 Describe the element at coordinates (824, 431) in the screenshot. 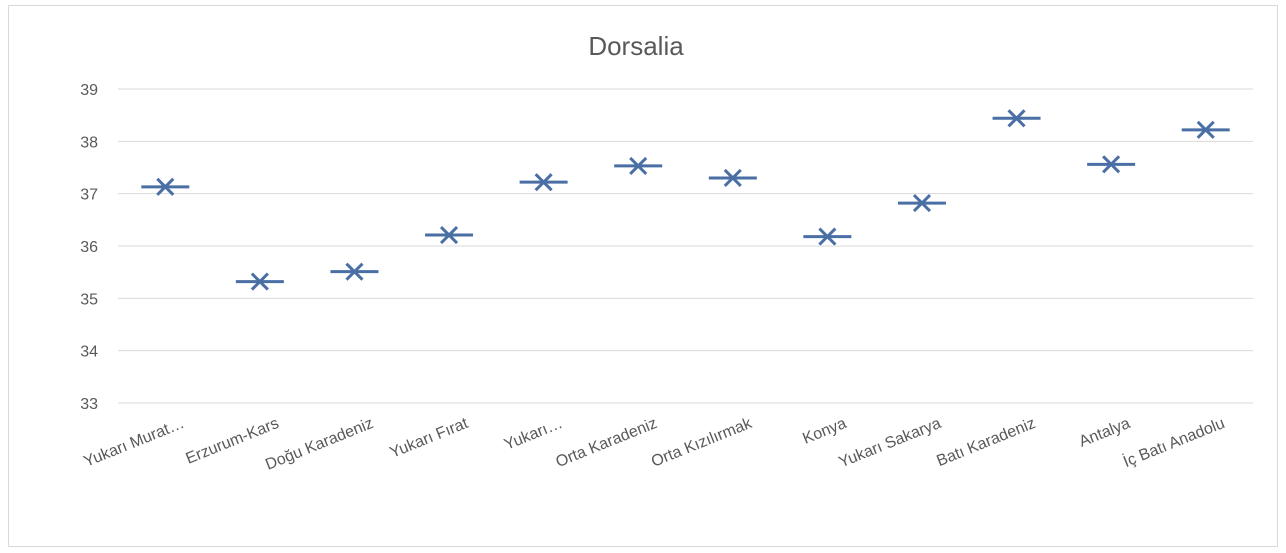

I see `x-tick-label: Konya` at that location.